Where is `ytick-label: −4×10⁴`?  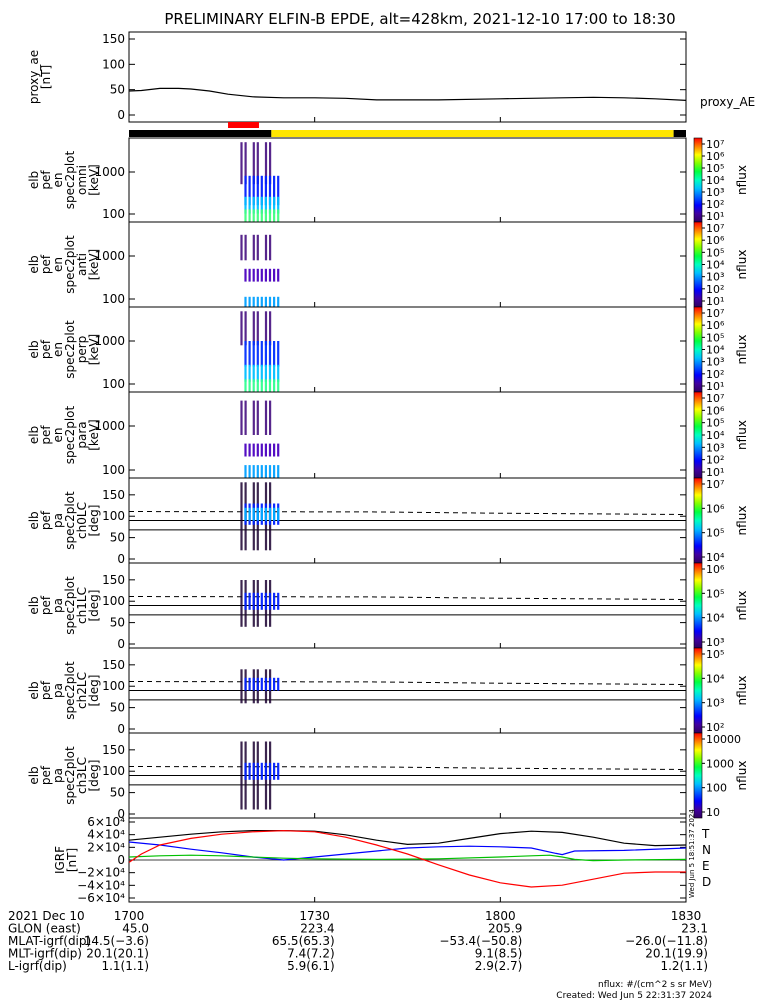
ytick-label: −4×10⁴ is located at coordinates (101, 885).